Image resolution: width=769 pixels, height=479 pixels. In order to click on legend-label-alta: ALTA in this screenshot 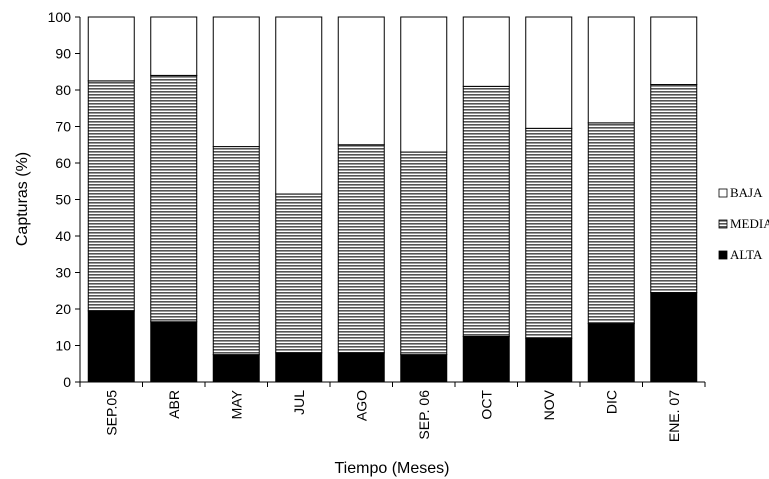, I will do `click(746, 254)`.